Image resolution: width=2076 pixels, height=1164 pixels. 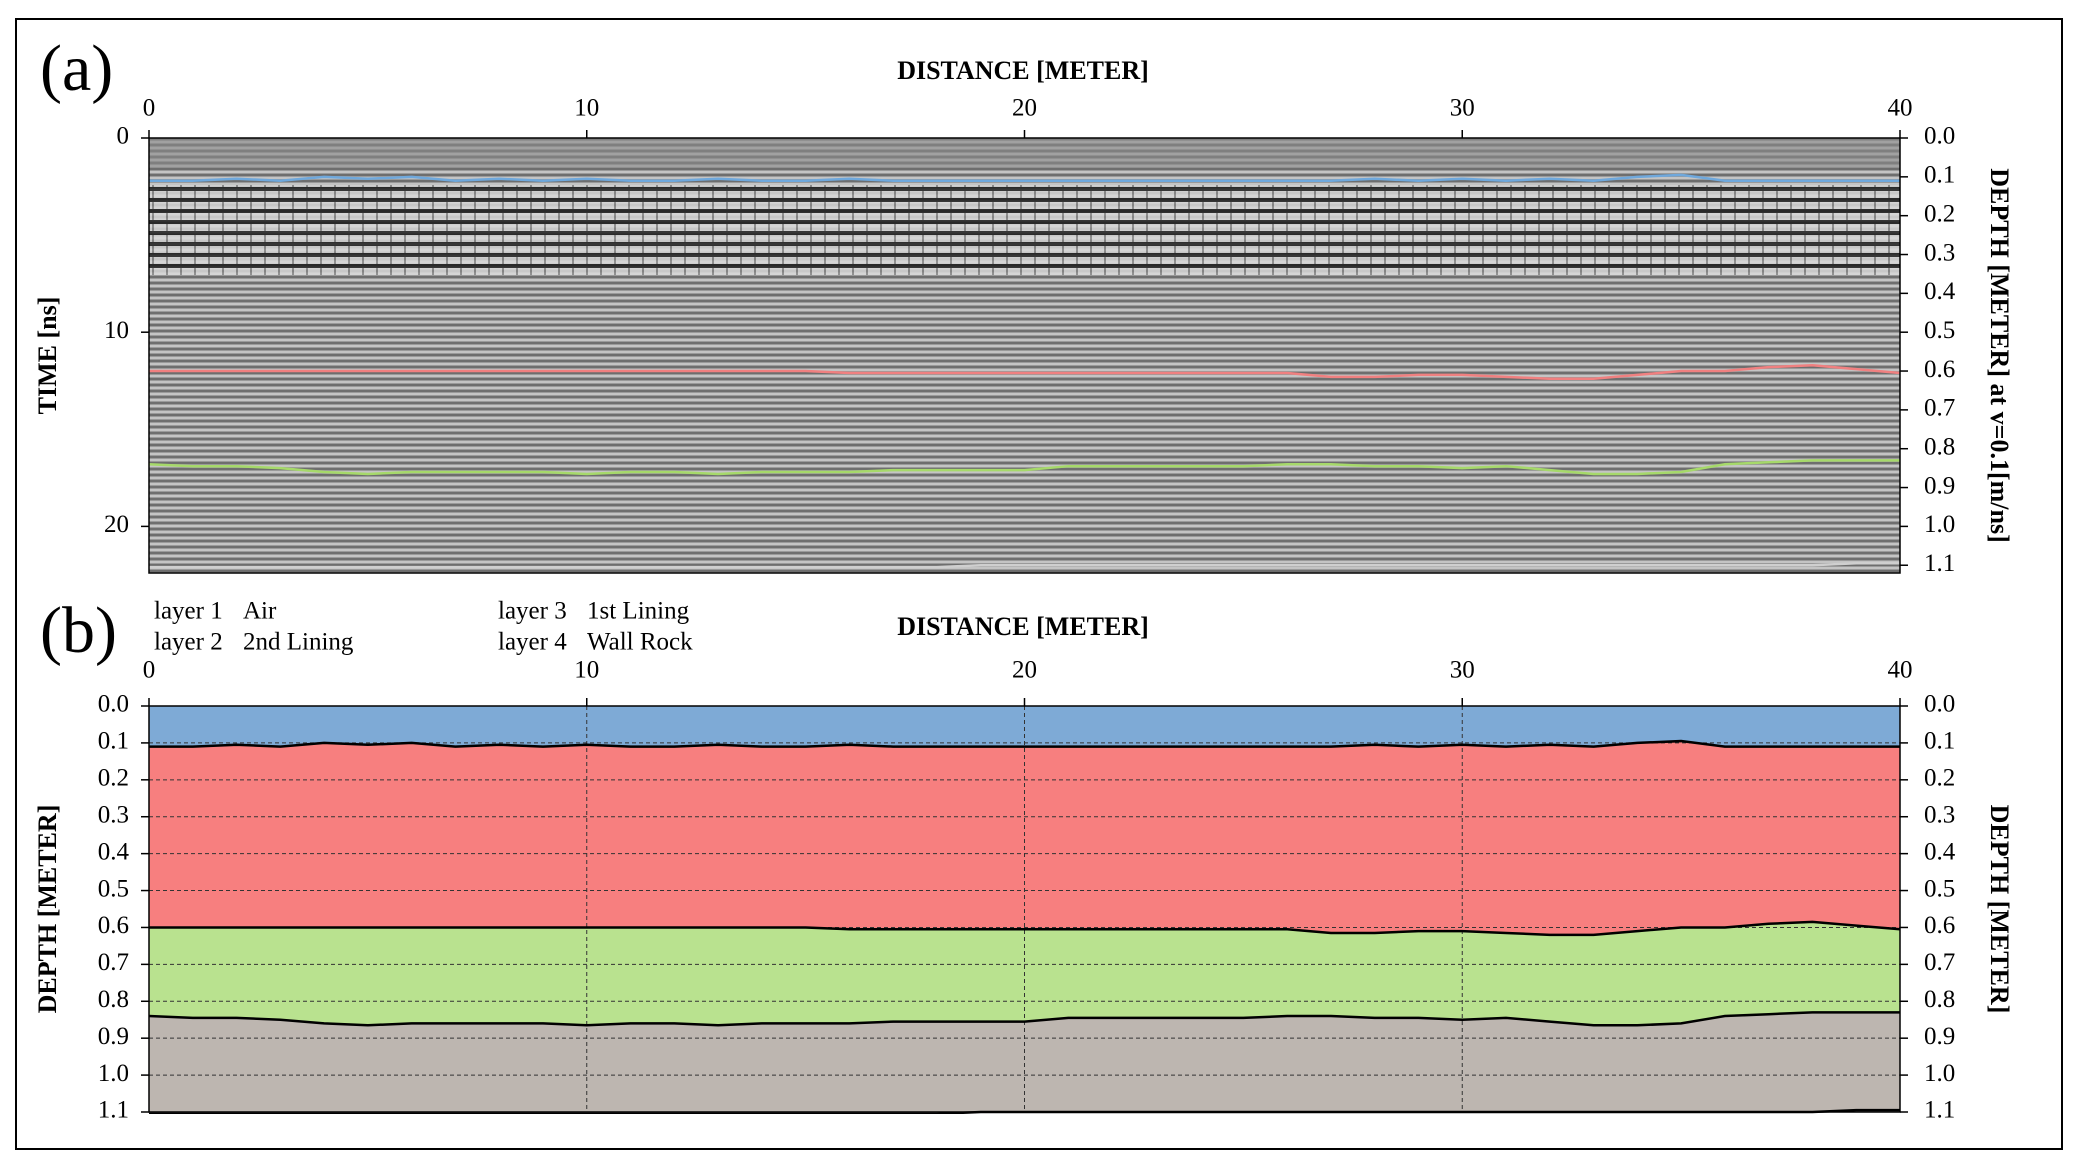 I want to click on legend-label: Air, so click(x=260, y=611).